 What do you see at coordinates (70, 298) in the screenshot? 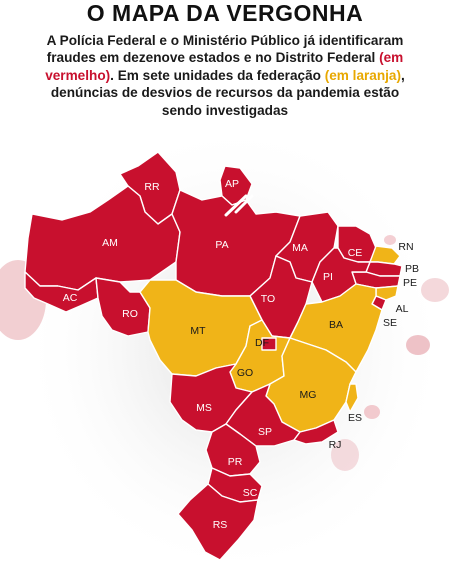
I see `label-AC: AC` at bounding box center [70, 298].